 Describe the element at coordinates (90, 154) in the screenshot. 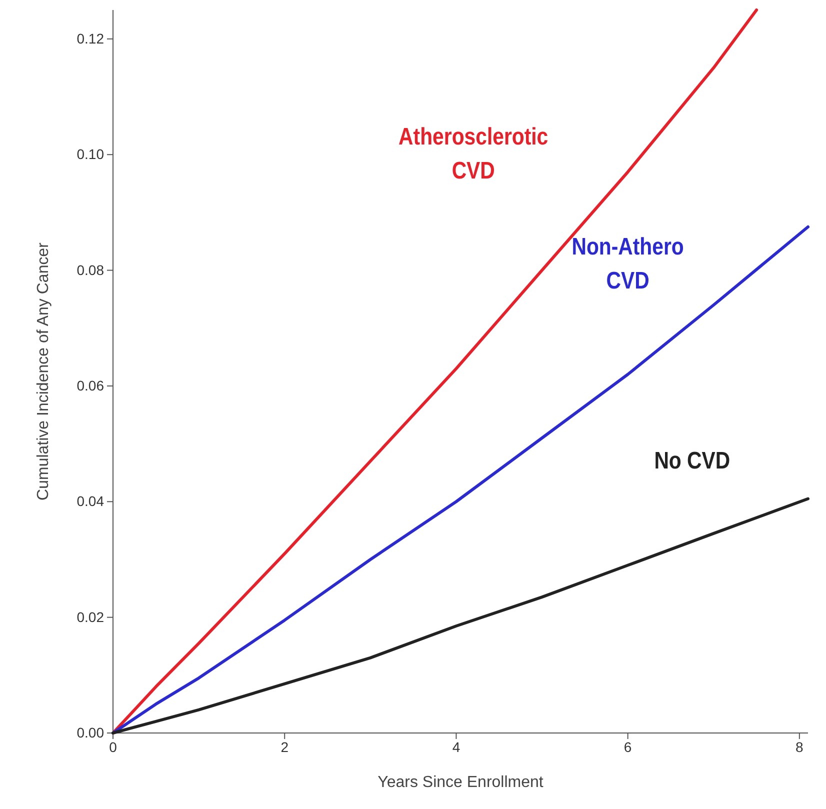

I see `y-tick-label: 0.10` at that location.